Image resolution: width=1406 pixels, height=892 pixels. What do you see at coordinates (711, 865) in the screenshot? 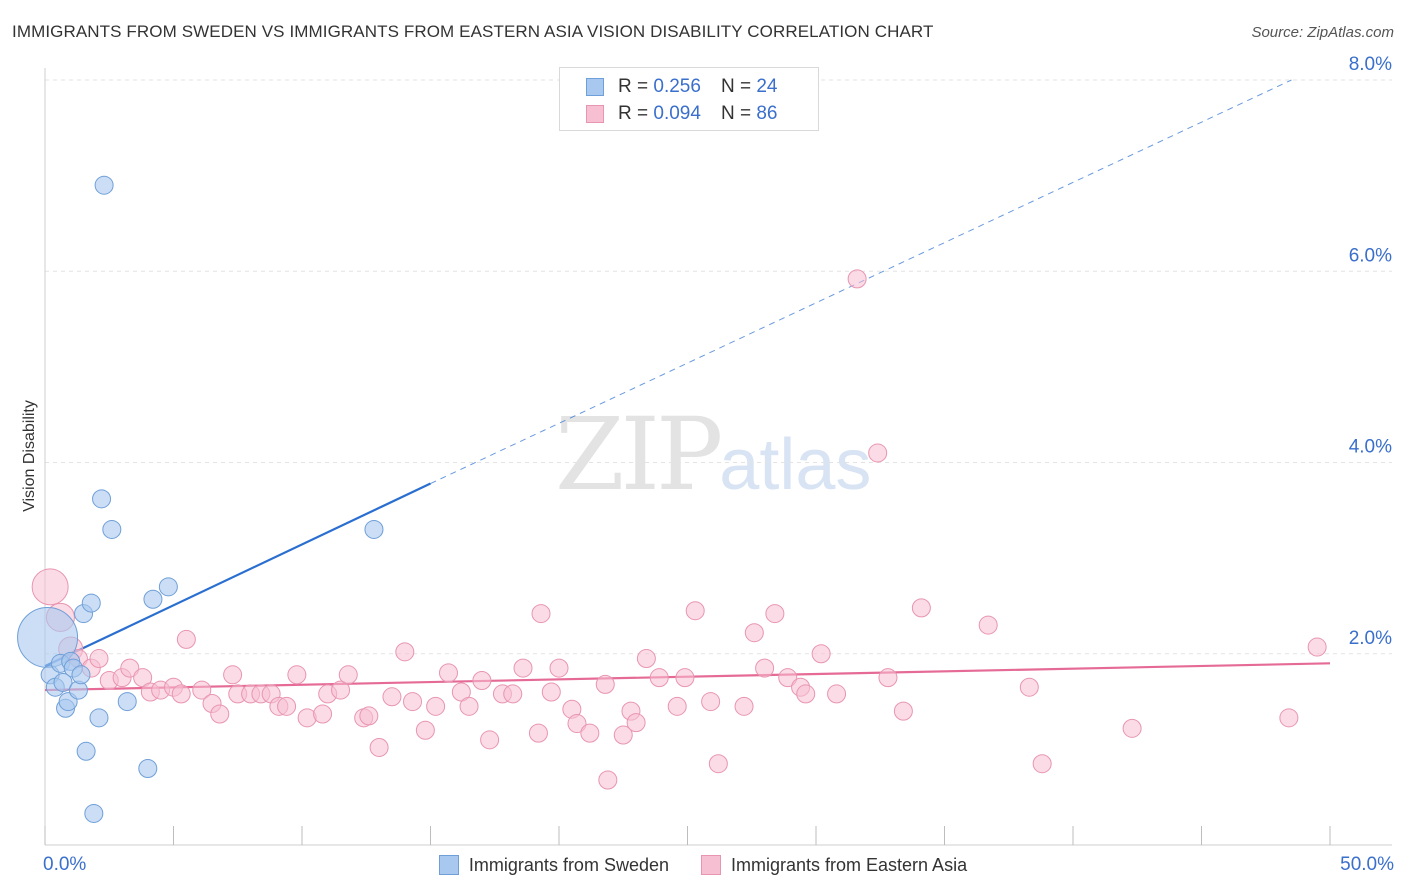
I see `eastern-asia-legend-swatch` at bounding box center [711, 865].